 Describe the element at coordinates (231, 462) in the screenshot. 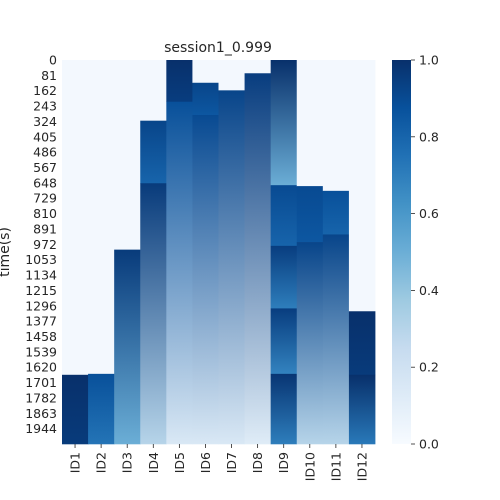

I see `x-tick-label-id7: ID7` at that location.